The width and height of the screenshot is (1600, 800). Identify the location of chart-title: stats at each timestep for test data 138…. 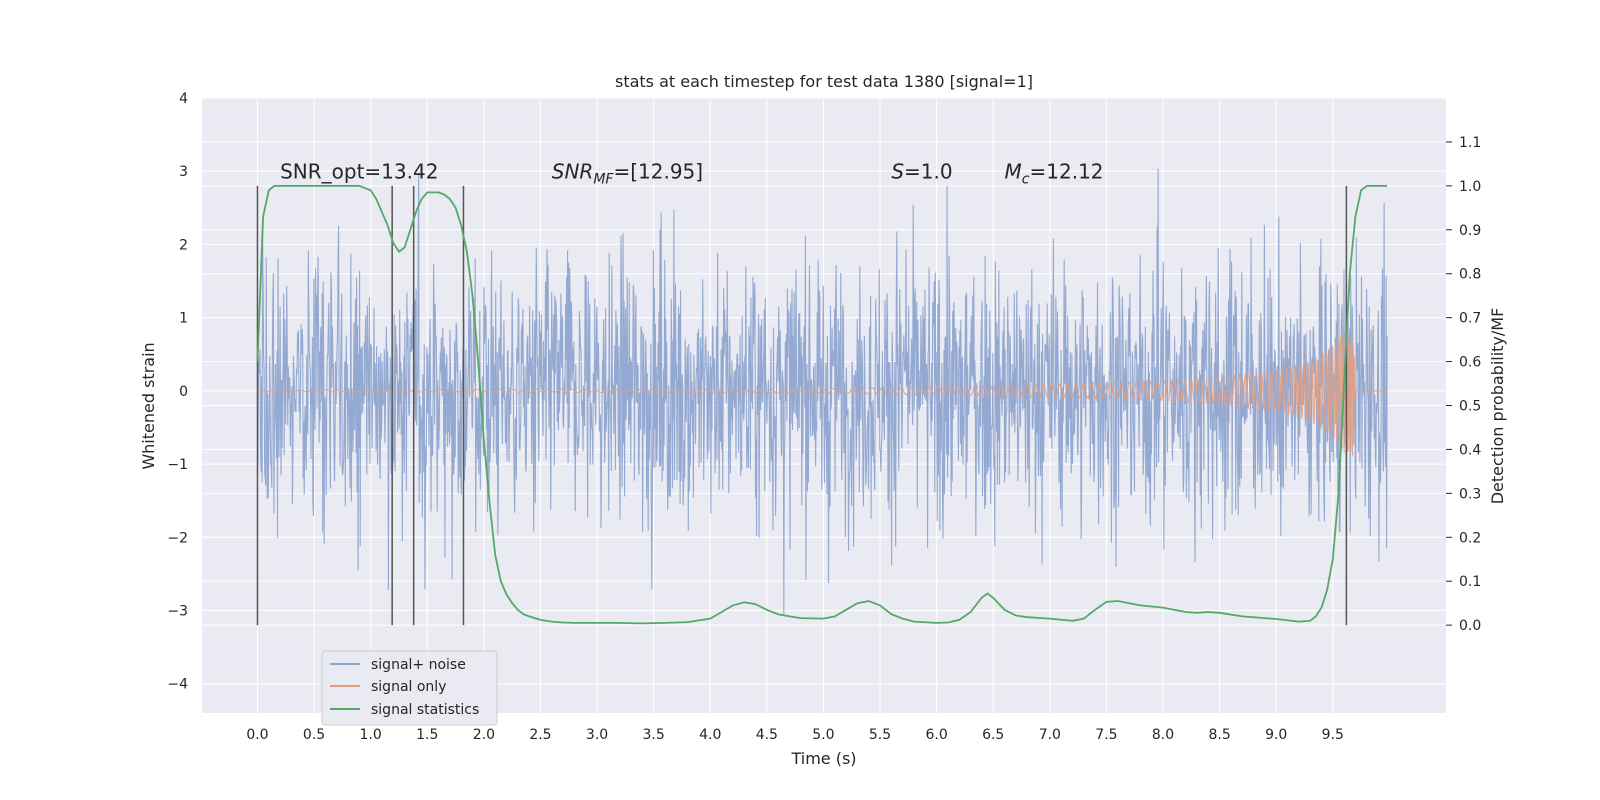
(824, 81).